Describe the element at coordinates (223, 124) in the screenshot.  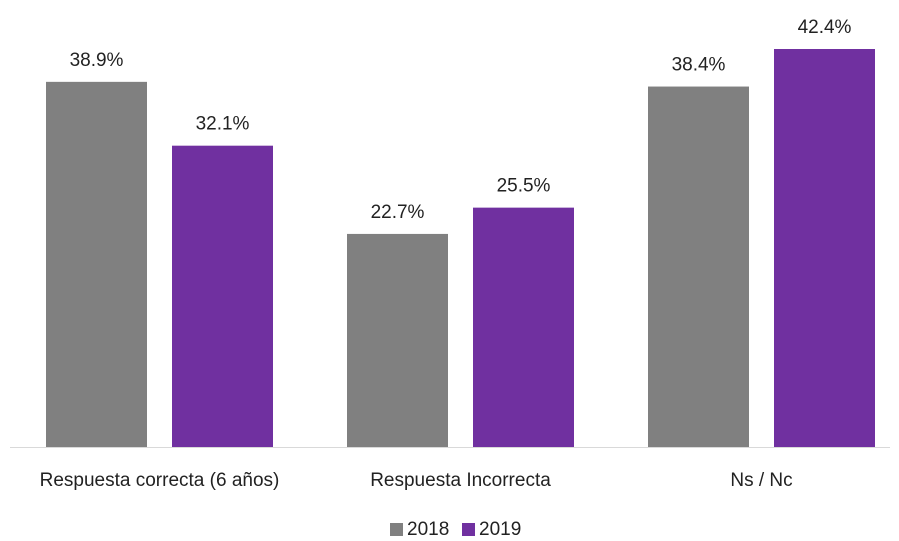
I see `data-label-2019-0: 32.1%` at that location.